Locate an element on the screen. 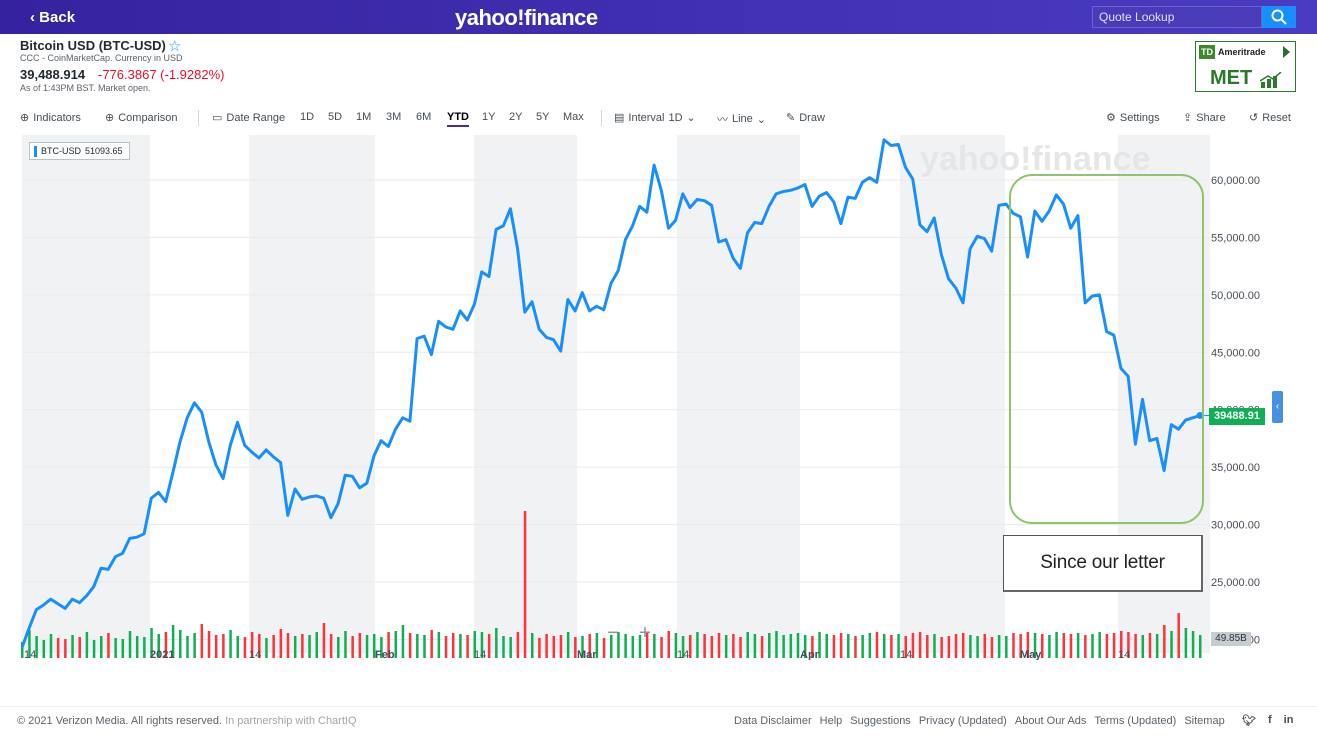 This screenshot has height=742, width=1317. date-range-button: ▭ Date Range is located at coordinates (248, 118).